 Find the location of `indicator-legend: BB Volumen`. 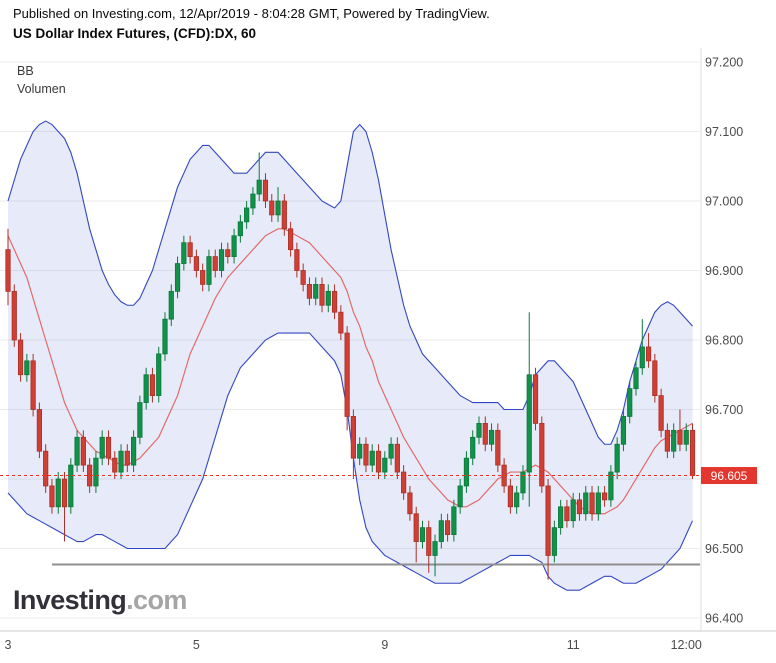

indicator-legend: BB Volumen is located at coordinates (41, 80).